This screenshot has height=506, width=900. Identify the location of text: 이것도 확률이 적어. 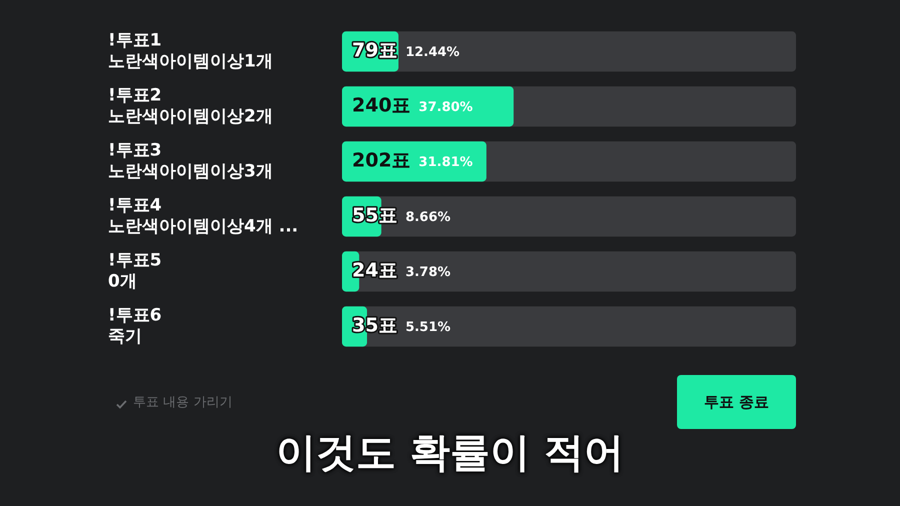
(450, 453).